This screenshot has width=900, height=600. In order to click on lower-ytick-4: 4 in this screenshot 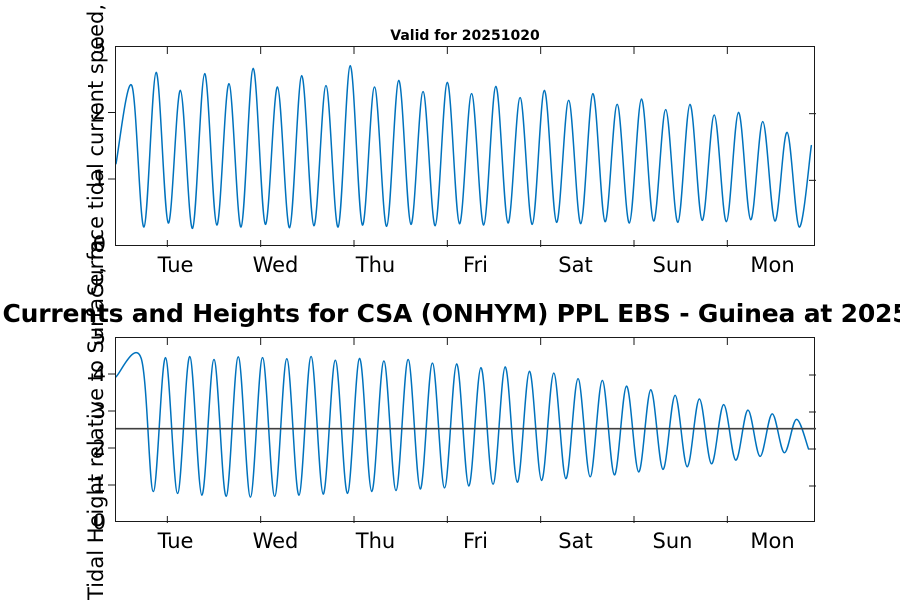, I will do `click(99, 374)`.